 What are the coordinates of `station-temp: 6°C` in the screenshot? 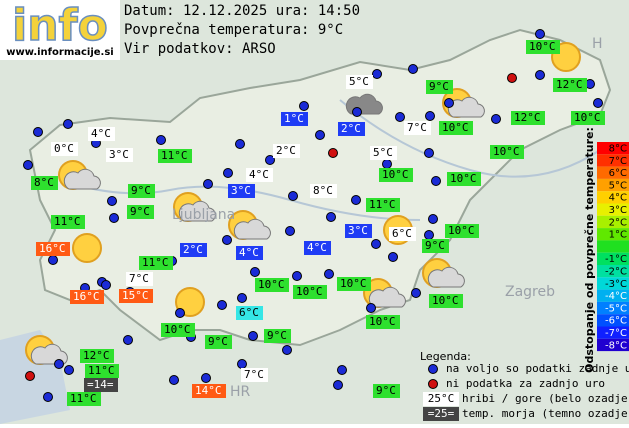 It's located at (249, 312).